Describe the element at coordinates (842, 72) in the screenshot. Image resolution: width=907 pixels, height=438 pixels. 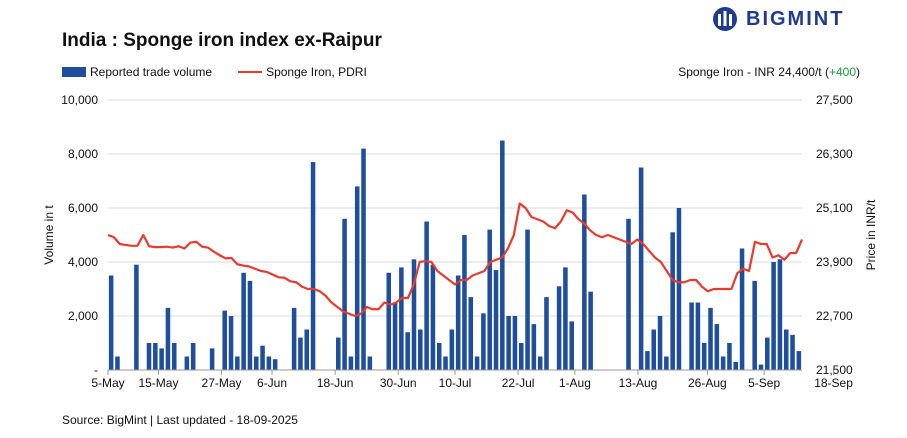
I see `price-change: +400` at that location.